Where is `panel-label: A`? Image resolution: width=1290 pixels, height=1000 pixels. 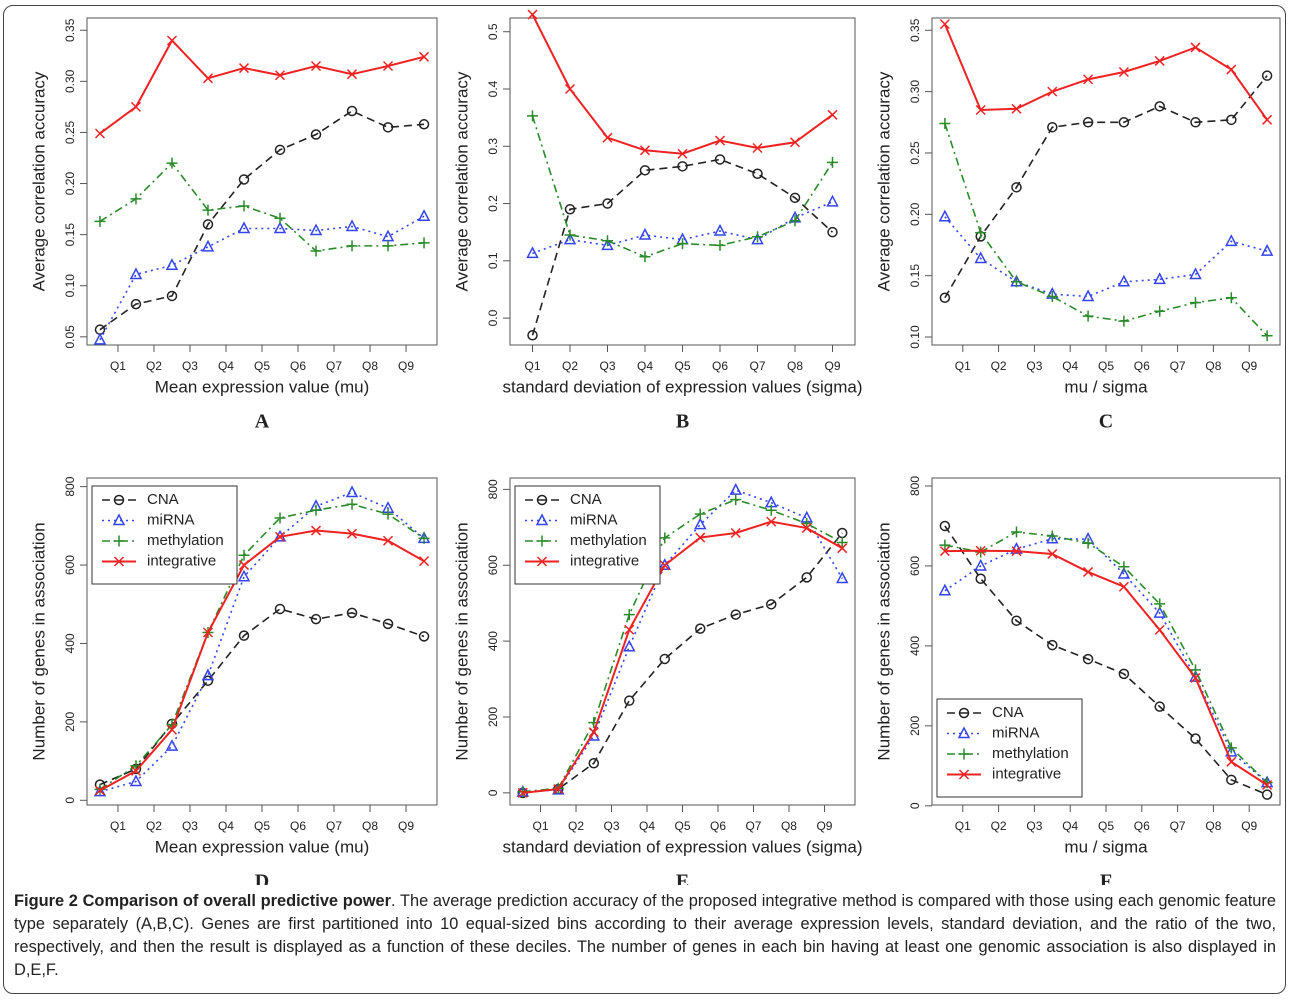
panel-label: A is located at coordinates (262, 422).